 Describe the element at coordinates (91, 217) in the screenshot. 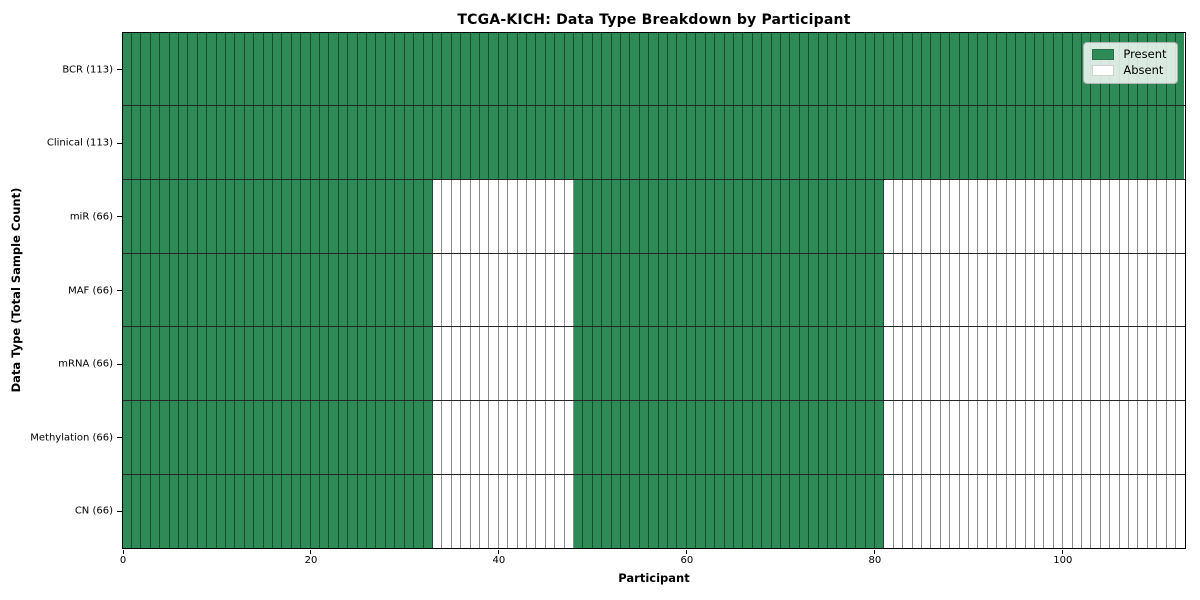

I see `y-tick-label-miR: miR (66)` at that location.